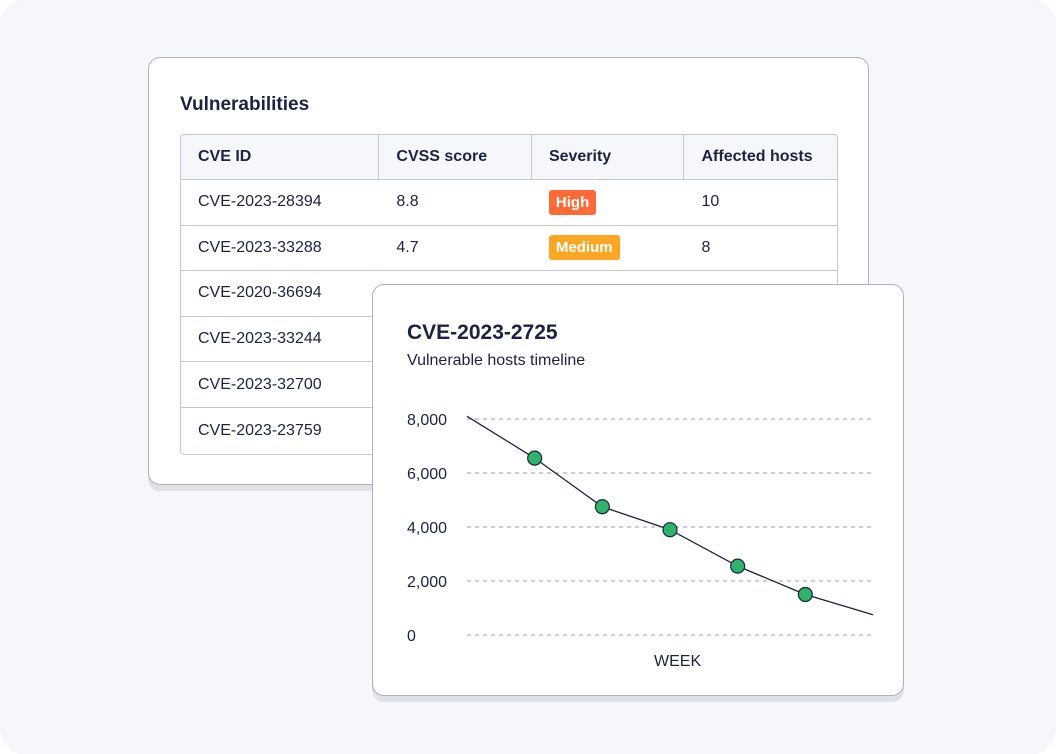 The image size is (1056, 754). Describe the element at coordinates (496, 360) in the screenshot. I see `chart-subtitle: Vulnerable hosts timeline` at that location.